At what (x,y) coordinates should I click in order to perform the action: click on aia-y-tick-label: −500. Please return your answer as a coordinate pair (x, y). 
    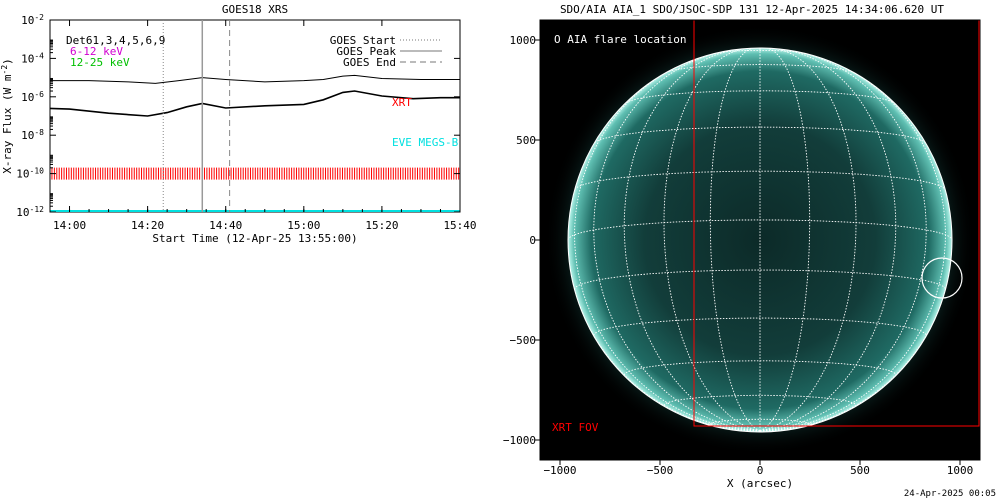
    Looking at the image, I should click on (523, 340).